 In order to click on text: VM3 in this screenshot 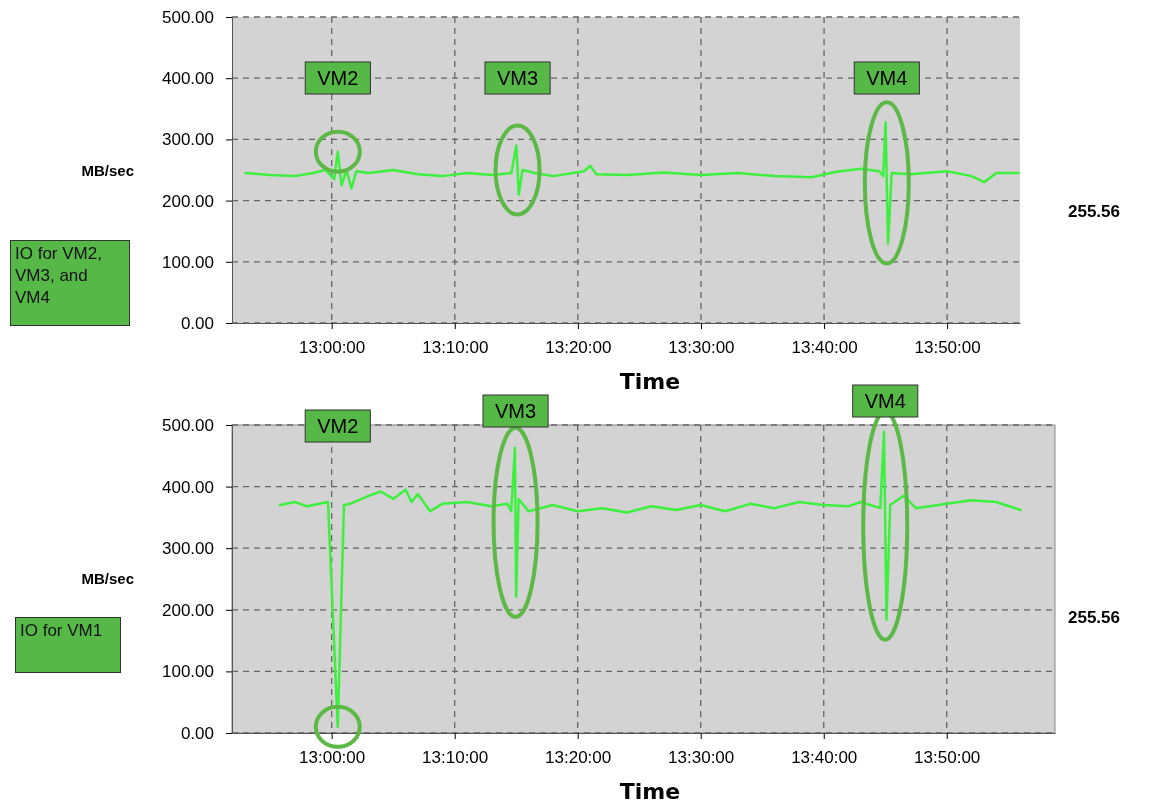, I will do `click(515, 411)`.